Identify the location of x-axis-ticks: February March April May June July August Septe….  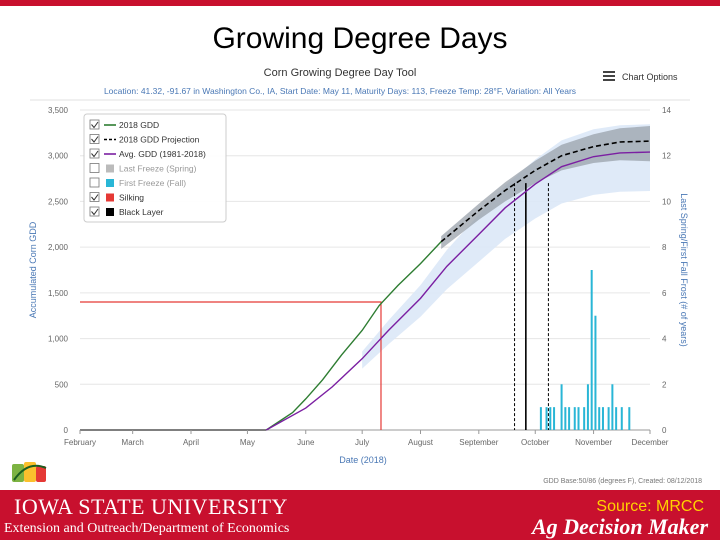
(366, 438).